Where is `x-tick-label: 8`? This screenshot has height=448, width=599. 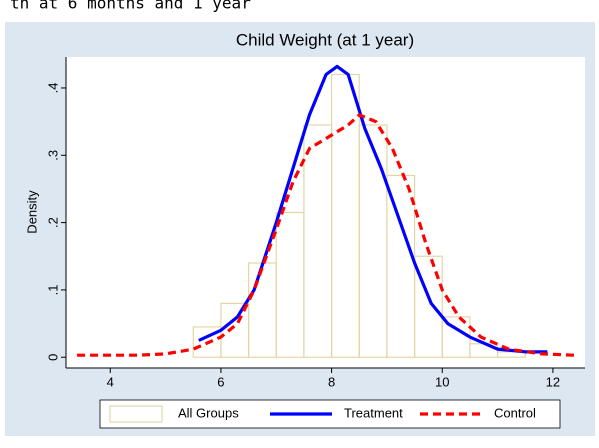 x-tick-label: 8 is located at coordinates (331, 381).